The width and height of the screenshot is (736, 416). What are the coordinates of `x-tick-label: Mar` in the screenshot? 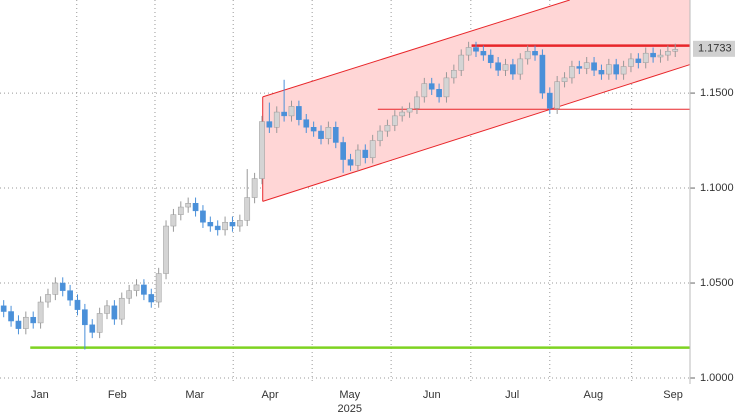 It's located at (194, 395).